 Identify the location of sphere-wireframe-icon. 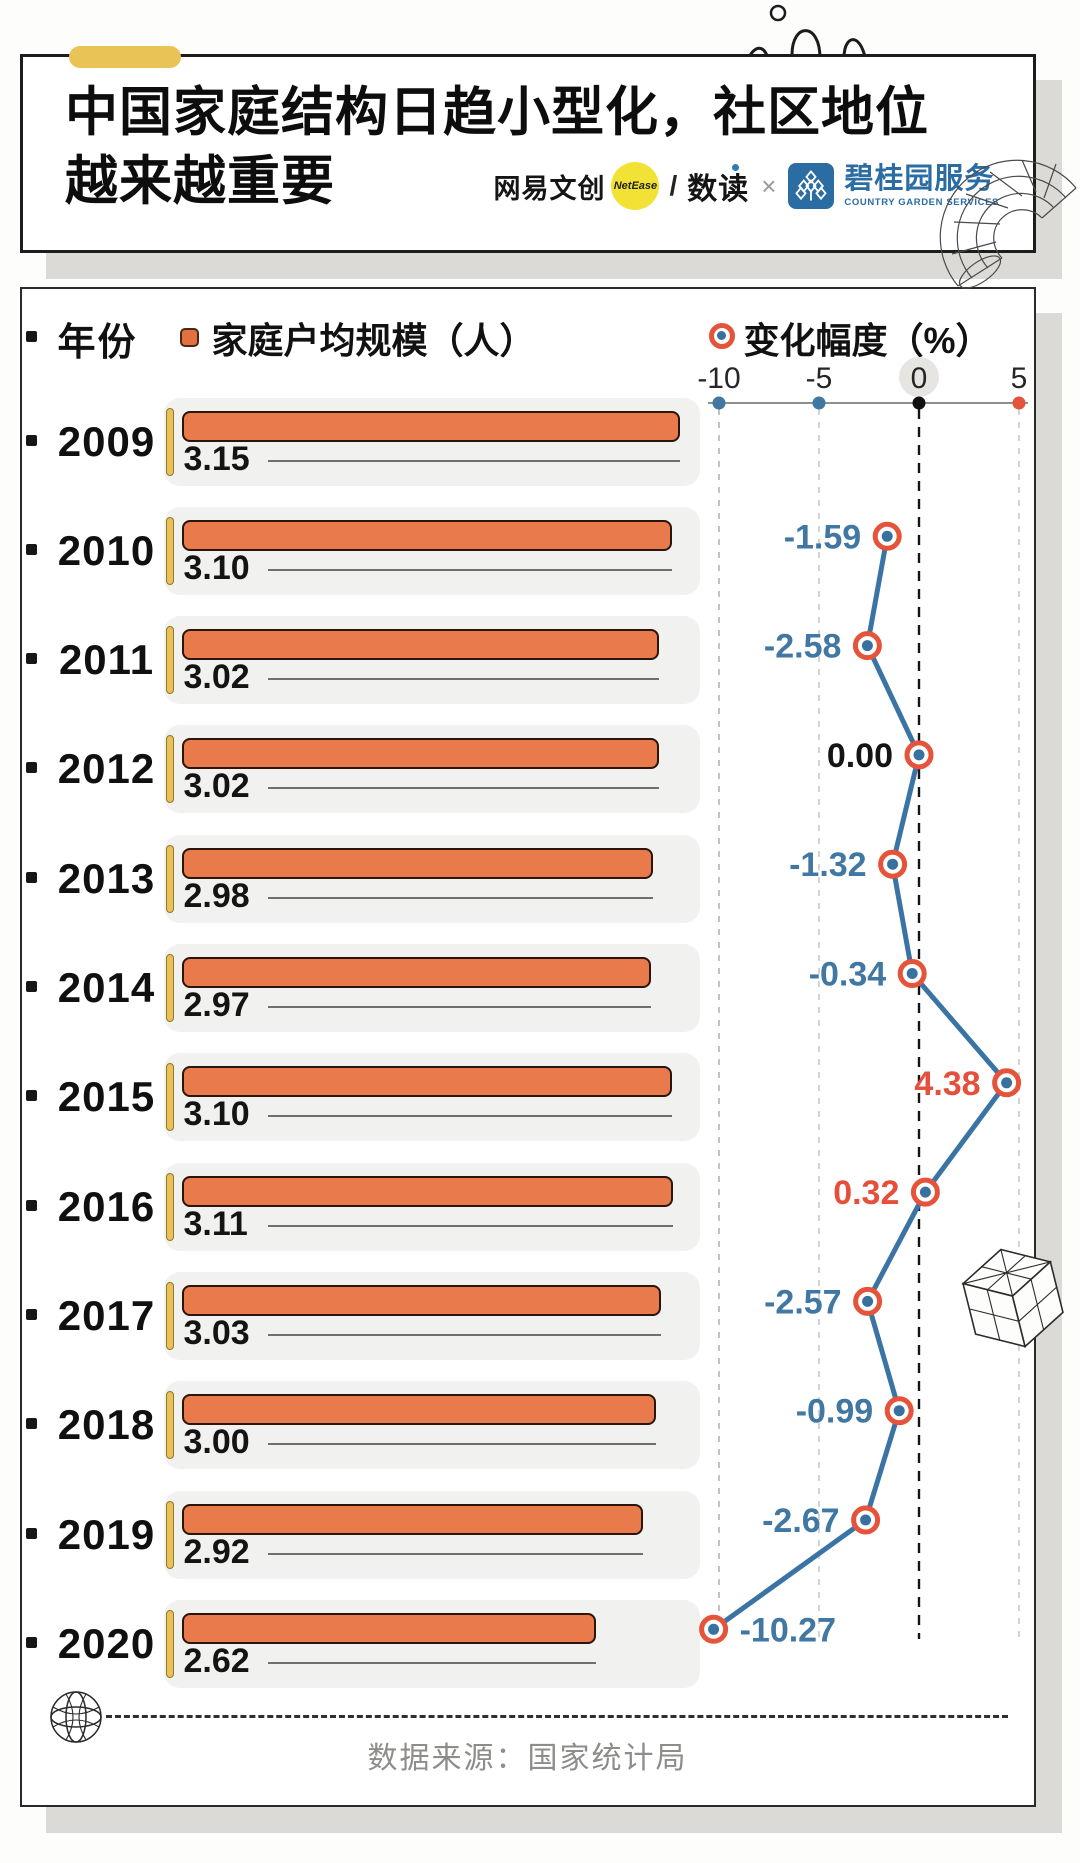
(75, 1716).